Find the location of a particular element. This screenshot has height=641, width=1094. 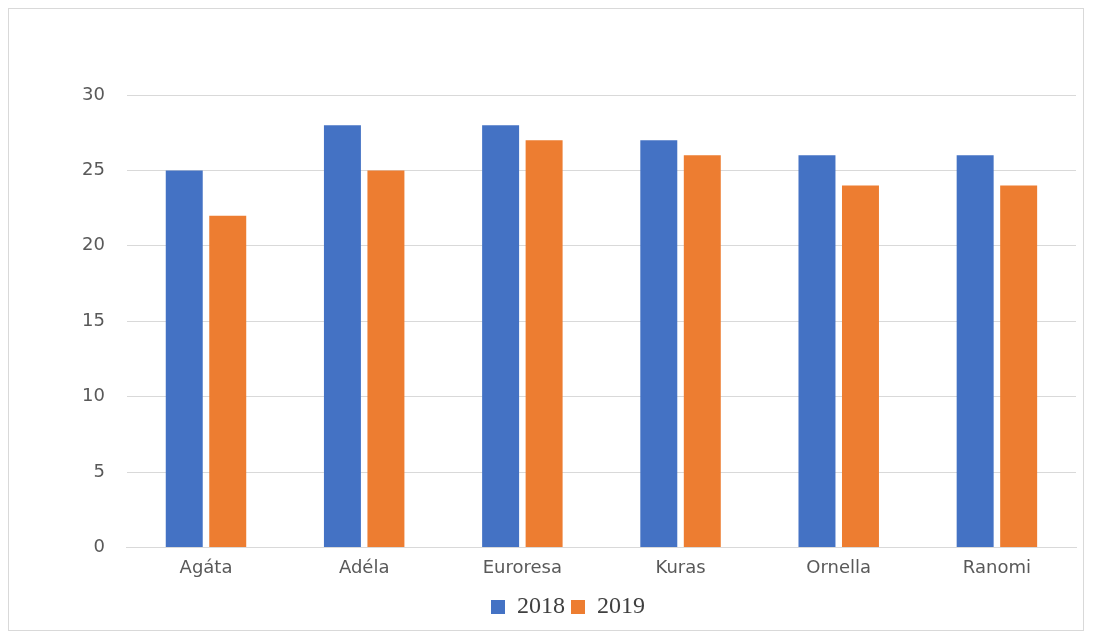

x-tick-label: Euroresa is located at coordinates (522, 566).